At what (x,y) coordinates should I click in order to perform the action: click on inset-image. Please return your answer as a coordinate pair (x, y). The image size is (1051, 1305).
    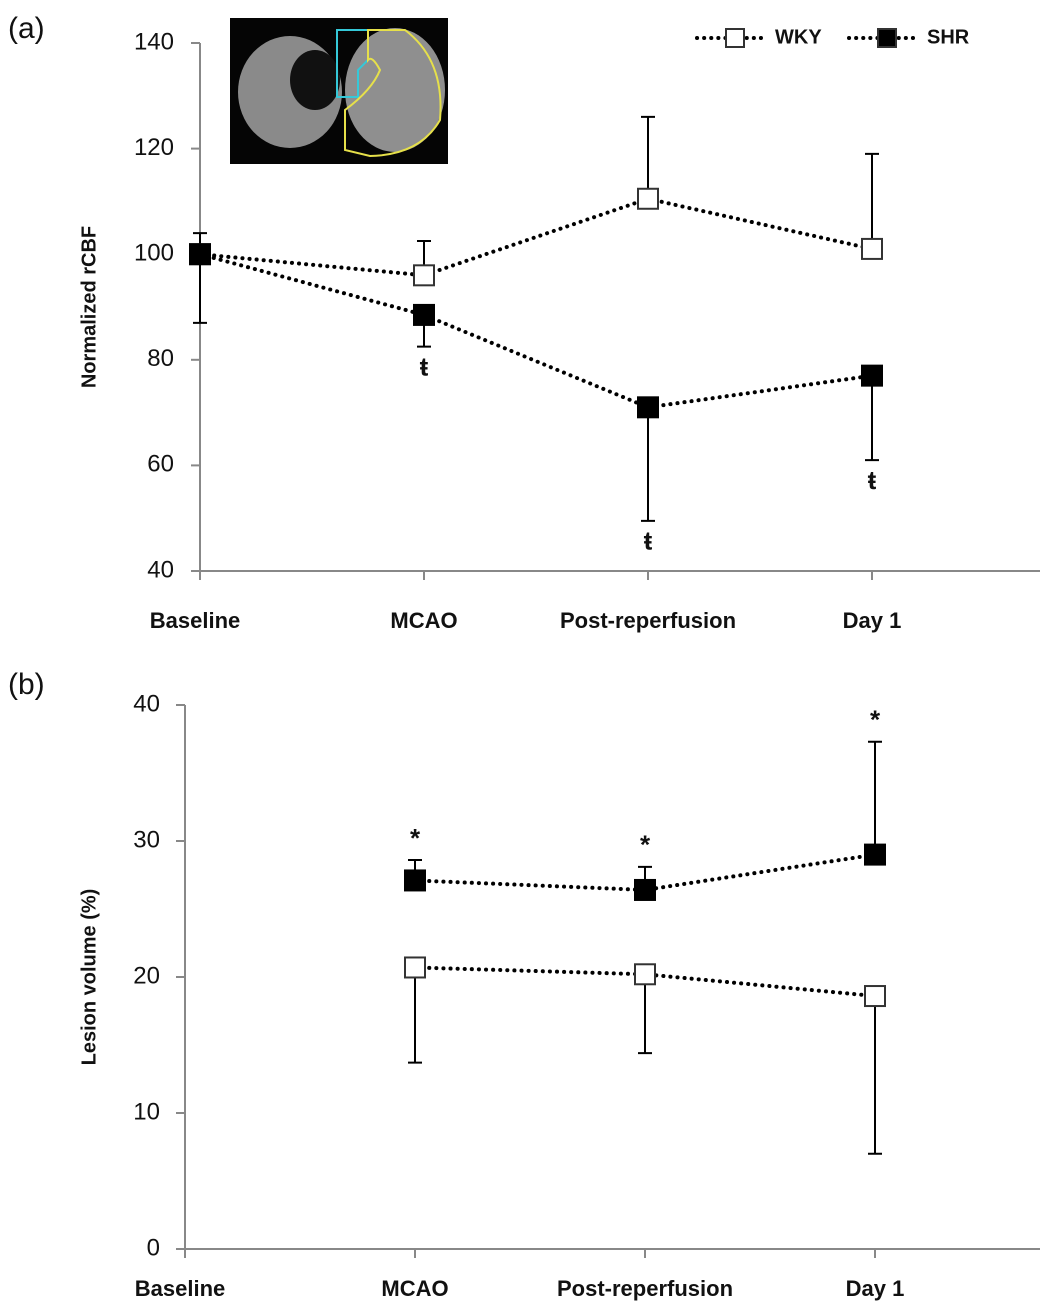
    Looking at the image, I should click on (339, 91).